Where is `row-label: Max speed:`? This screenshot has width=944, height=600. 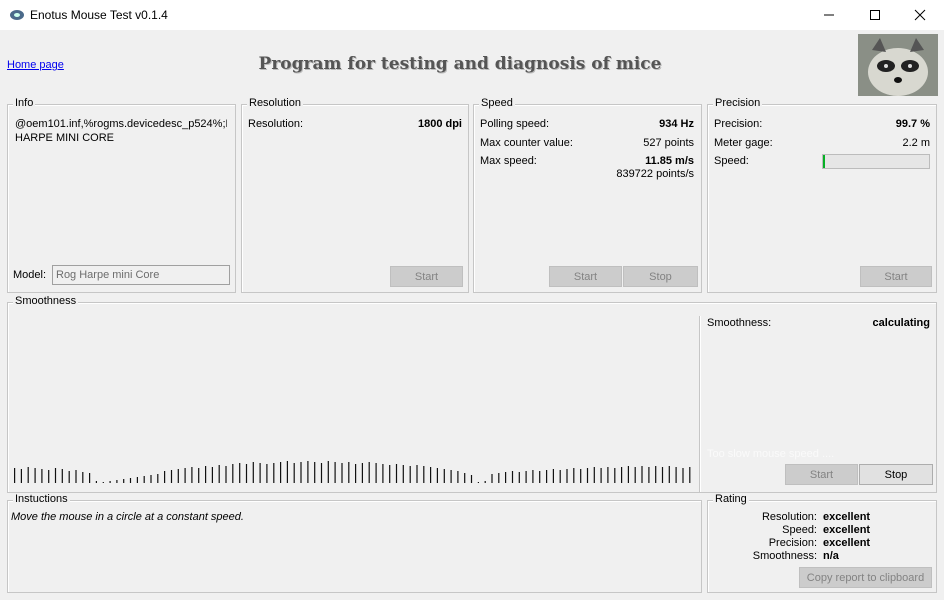
row-label: Max speed: is located at coordinates (508, 161).